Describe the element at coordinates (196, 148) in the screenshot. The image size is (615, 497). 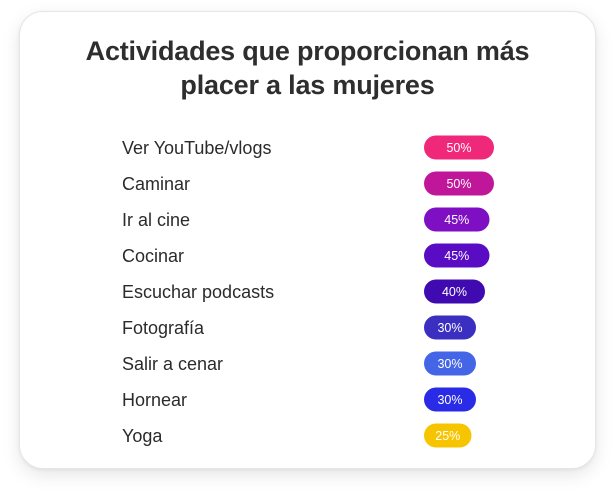
I see `category-label: Ver YouTube/vlogs` at that location.